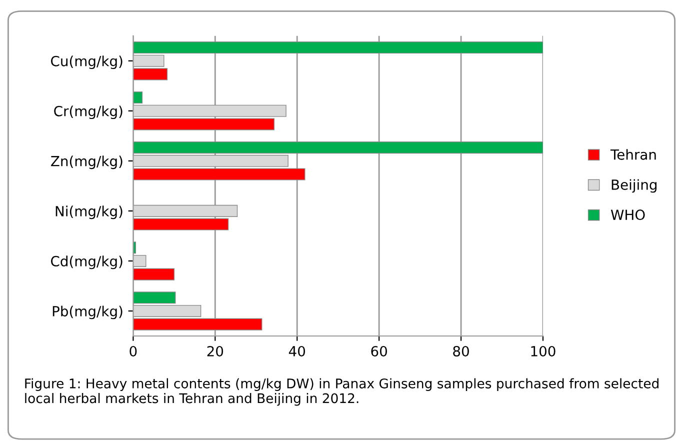  Describe the element at coordinates (86, 263) in the screenshot. I see `y-tick-label: Cd(mg/kg)` at that location.